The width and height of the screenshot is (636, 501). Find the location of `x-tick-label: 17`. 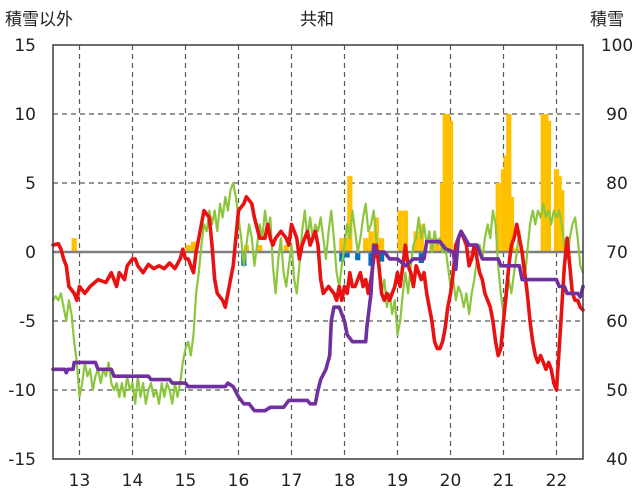

x-tick-label: 17 is located at coordinates (292, 481).